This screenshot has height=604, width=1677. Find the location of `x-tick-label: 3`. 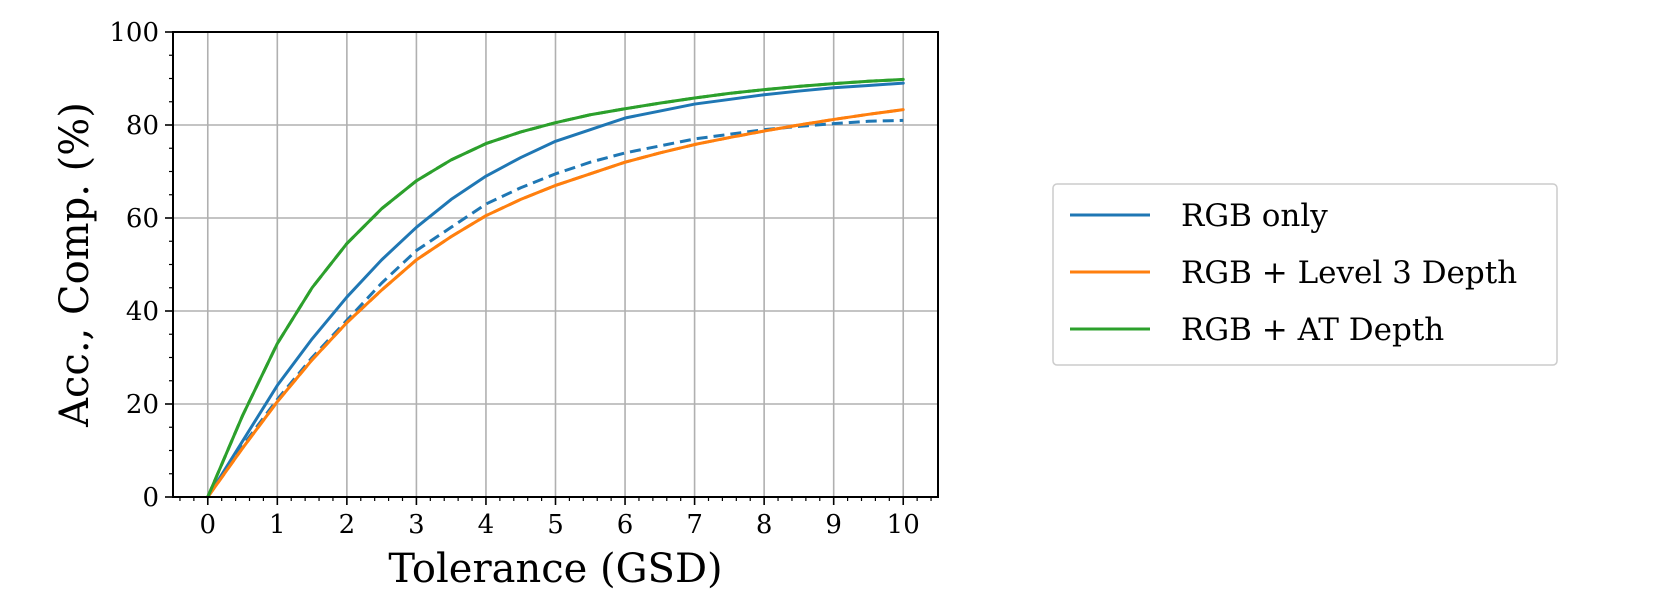

x-tick-label: 3 is located at coordinates (416, 525).